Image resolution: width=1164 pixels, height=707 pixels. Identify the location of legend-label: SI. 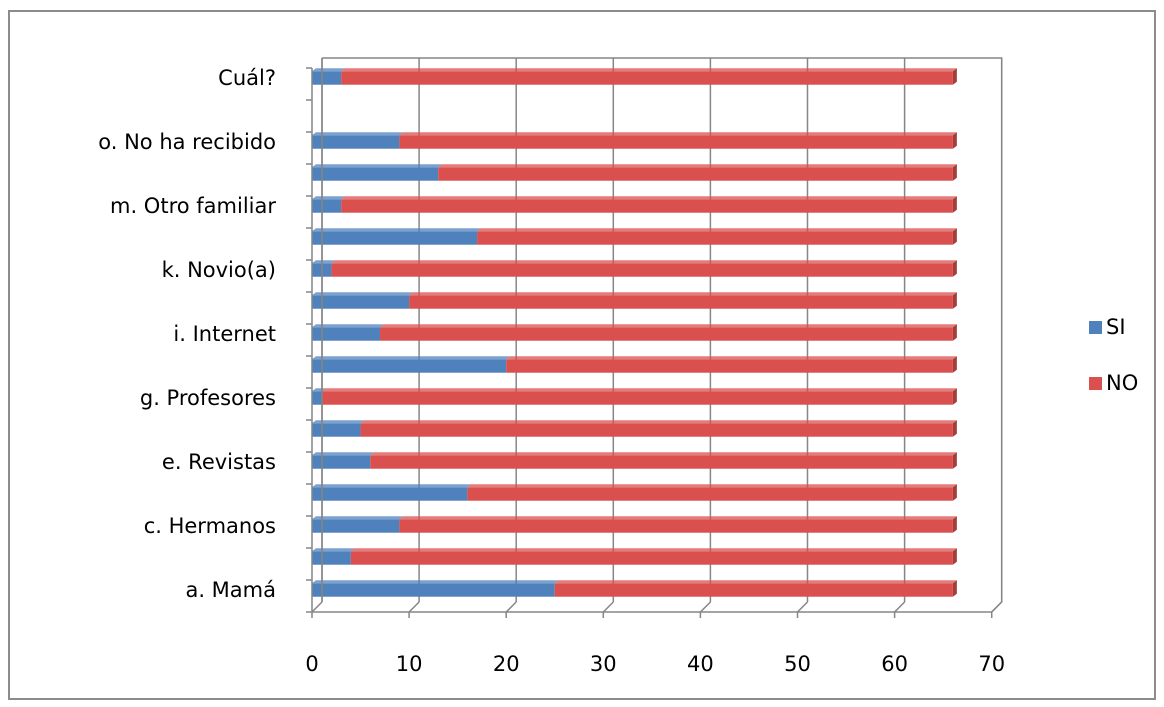
(1116, 327).